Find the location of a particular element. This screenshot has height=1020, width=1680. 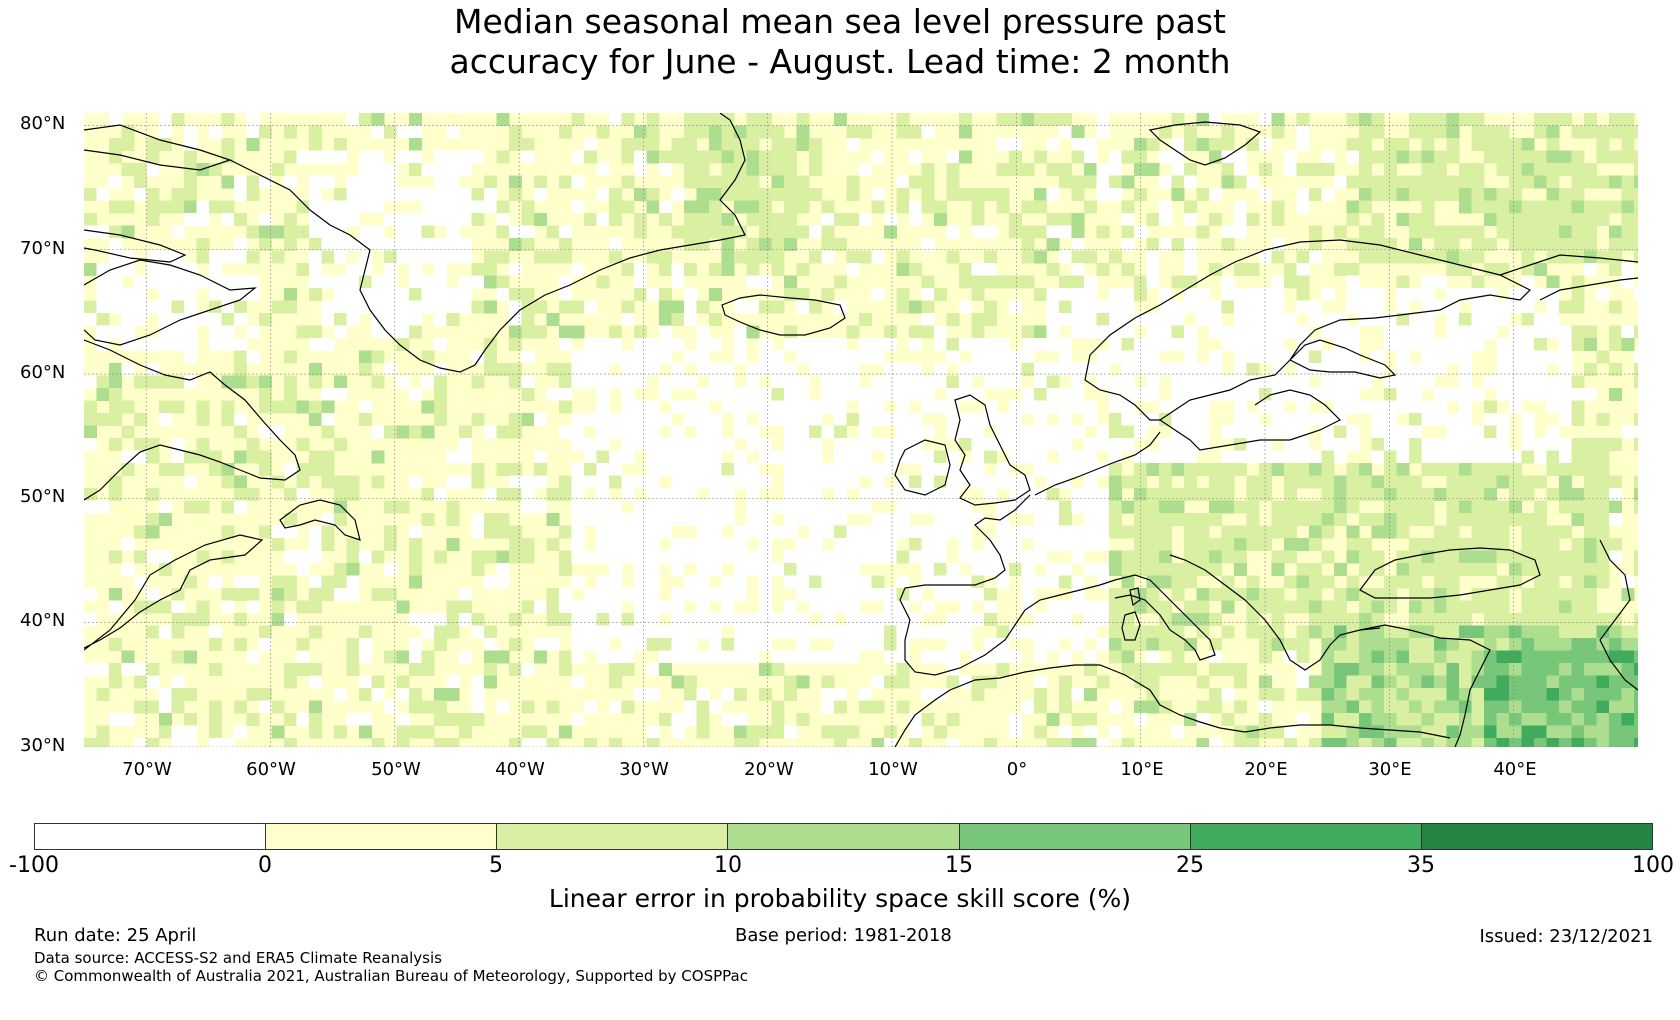

lon-label: 0° is located at coordinates (1017, 769).